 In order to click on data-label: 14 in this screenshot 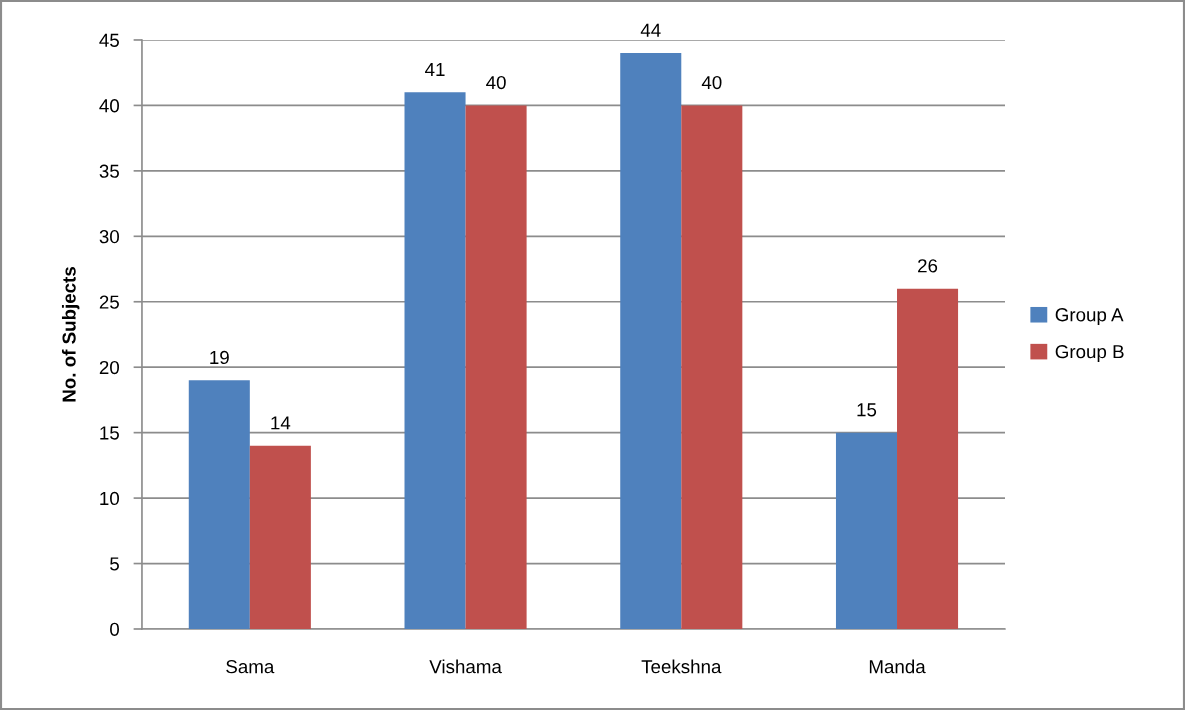, I will do `click(281, 423)`.